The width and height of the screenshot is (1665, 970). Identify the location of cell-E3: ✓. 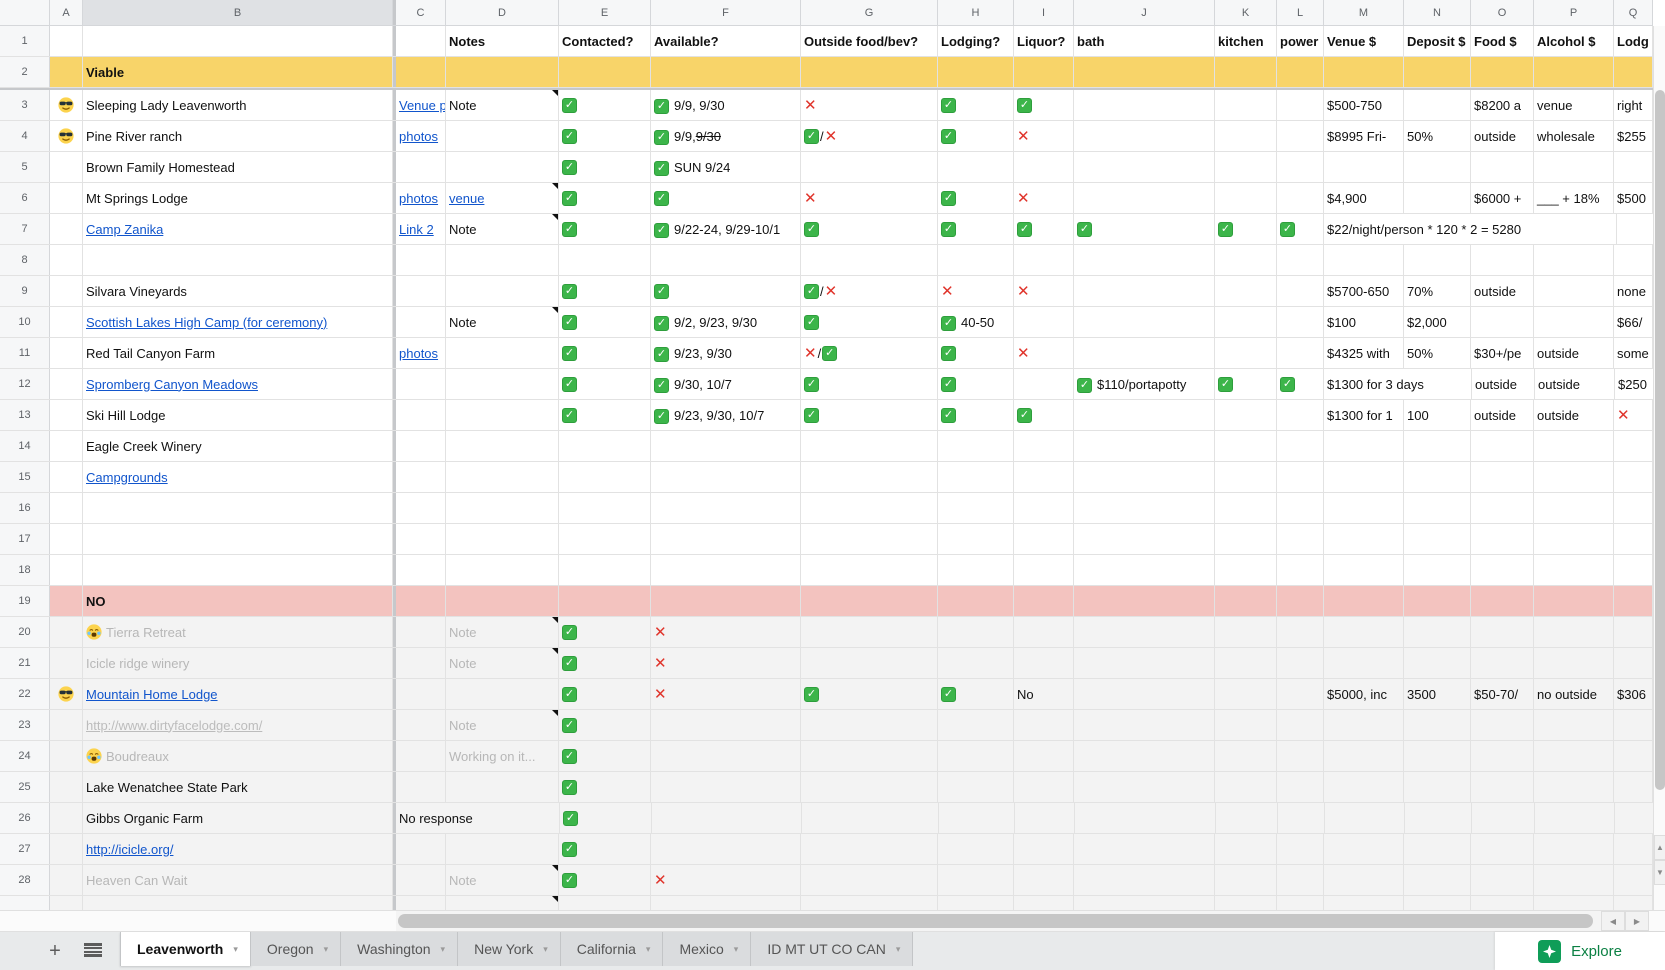
(605, 105).